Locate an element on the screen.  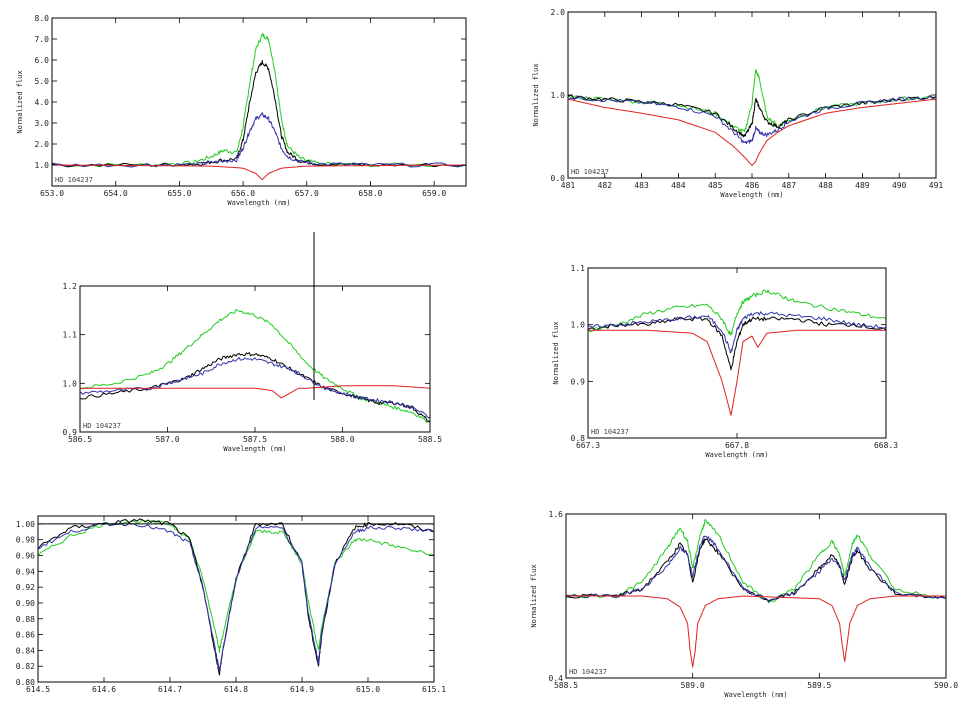
y-tick-label: 0.82 is located at coordinates (25, 666).